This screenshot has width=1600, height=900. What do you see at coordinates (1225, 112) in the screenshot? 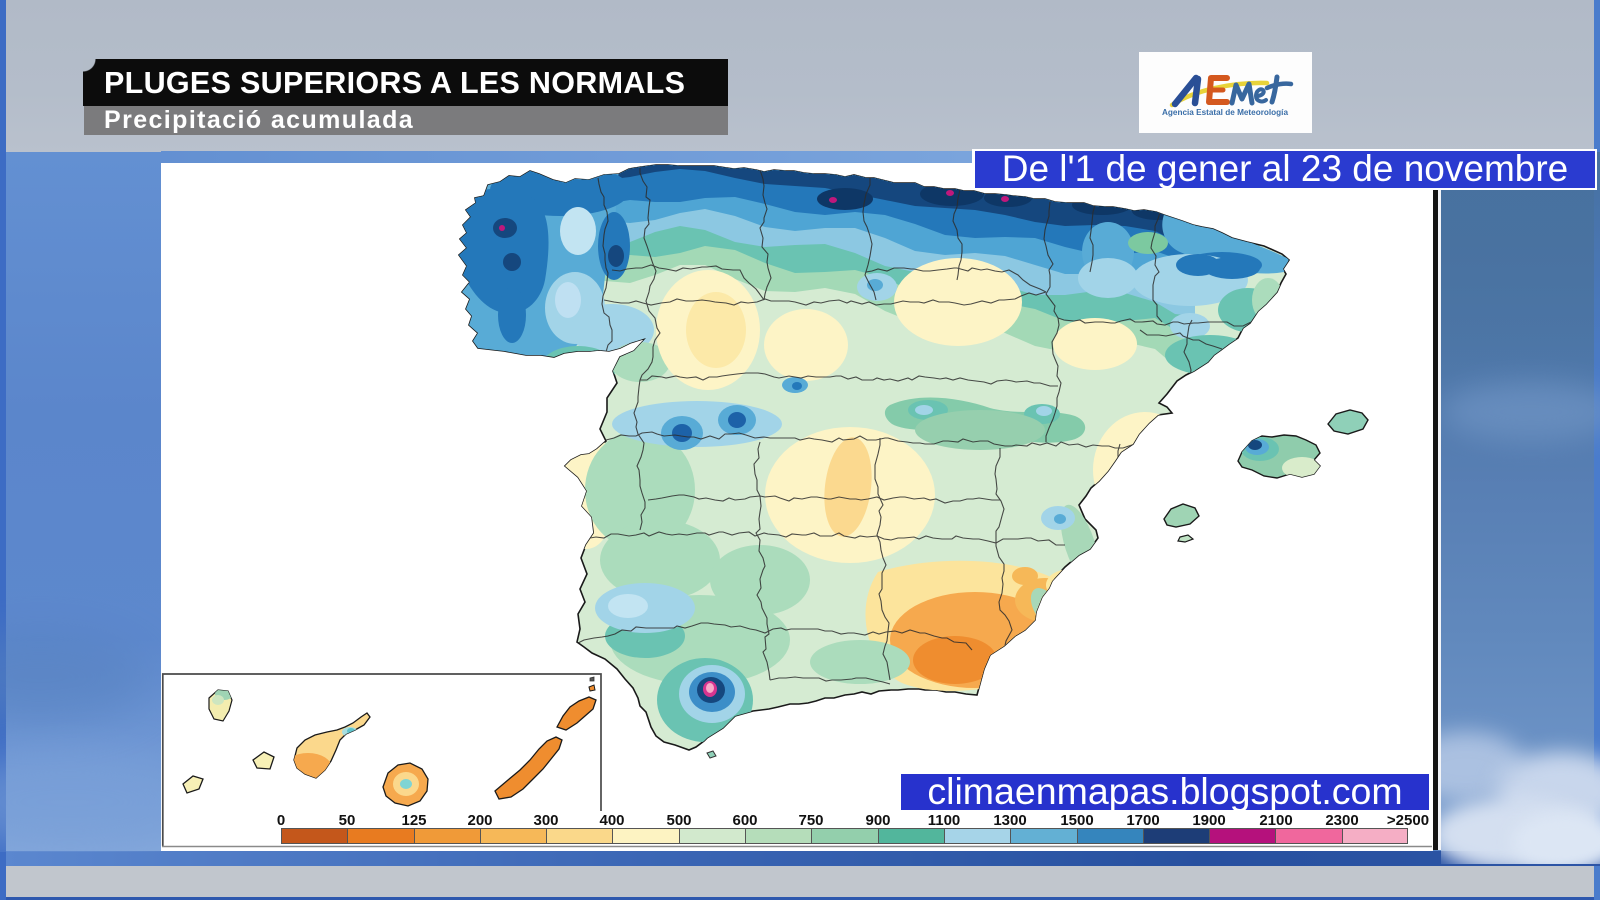
I see `svg-text:Agencia Estatal de Meteorologí: Agencia Estatal de Meteorología` at bounding box center [1225, 112].